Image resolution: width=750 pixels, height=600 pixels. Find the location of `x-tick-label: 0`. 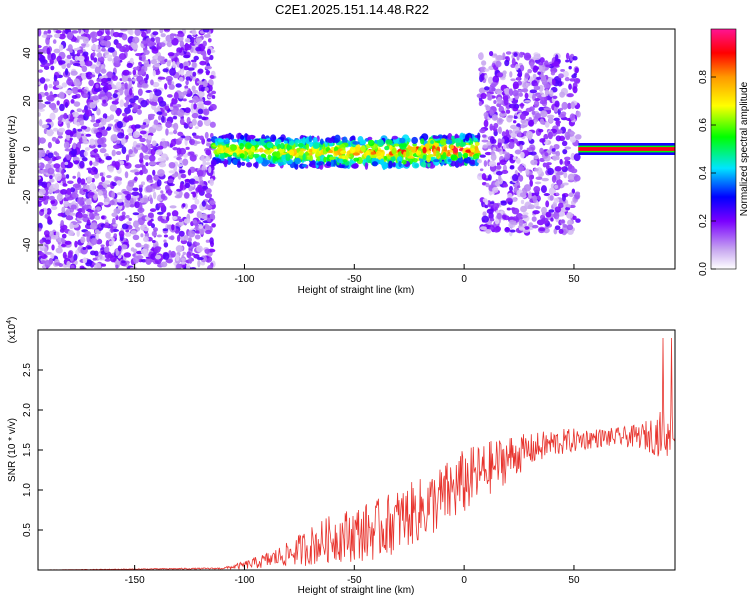

x-tick-label: 0 is located at coordinates (464, 279).